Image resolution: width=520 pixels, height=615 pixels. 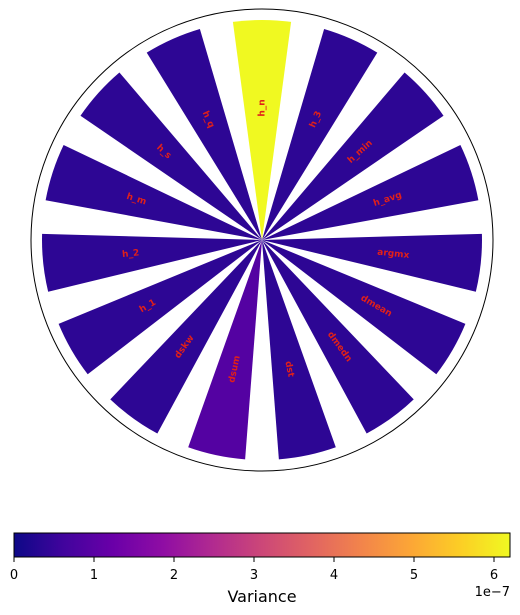 What do you see at coordinates (364, 307) in the screenshot?
I see `wedge-dmean` at bounding box center [364, 307].